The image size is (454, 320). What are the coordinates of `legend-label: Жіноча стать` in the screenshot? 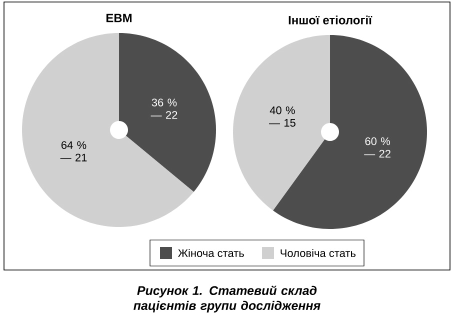 It's located at (211, 253).